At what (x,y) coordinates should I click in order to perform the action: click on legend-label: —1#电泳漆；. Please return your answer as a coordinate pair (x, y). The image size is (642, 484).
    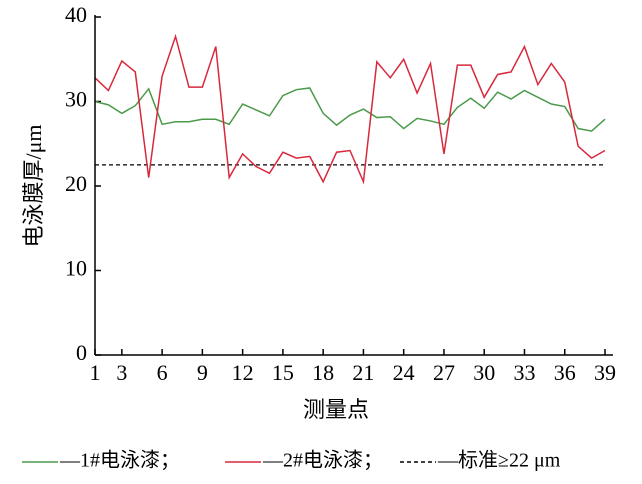
    Looking at the image, I should click on (119, 460).